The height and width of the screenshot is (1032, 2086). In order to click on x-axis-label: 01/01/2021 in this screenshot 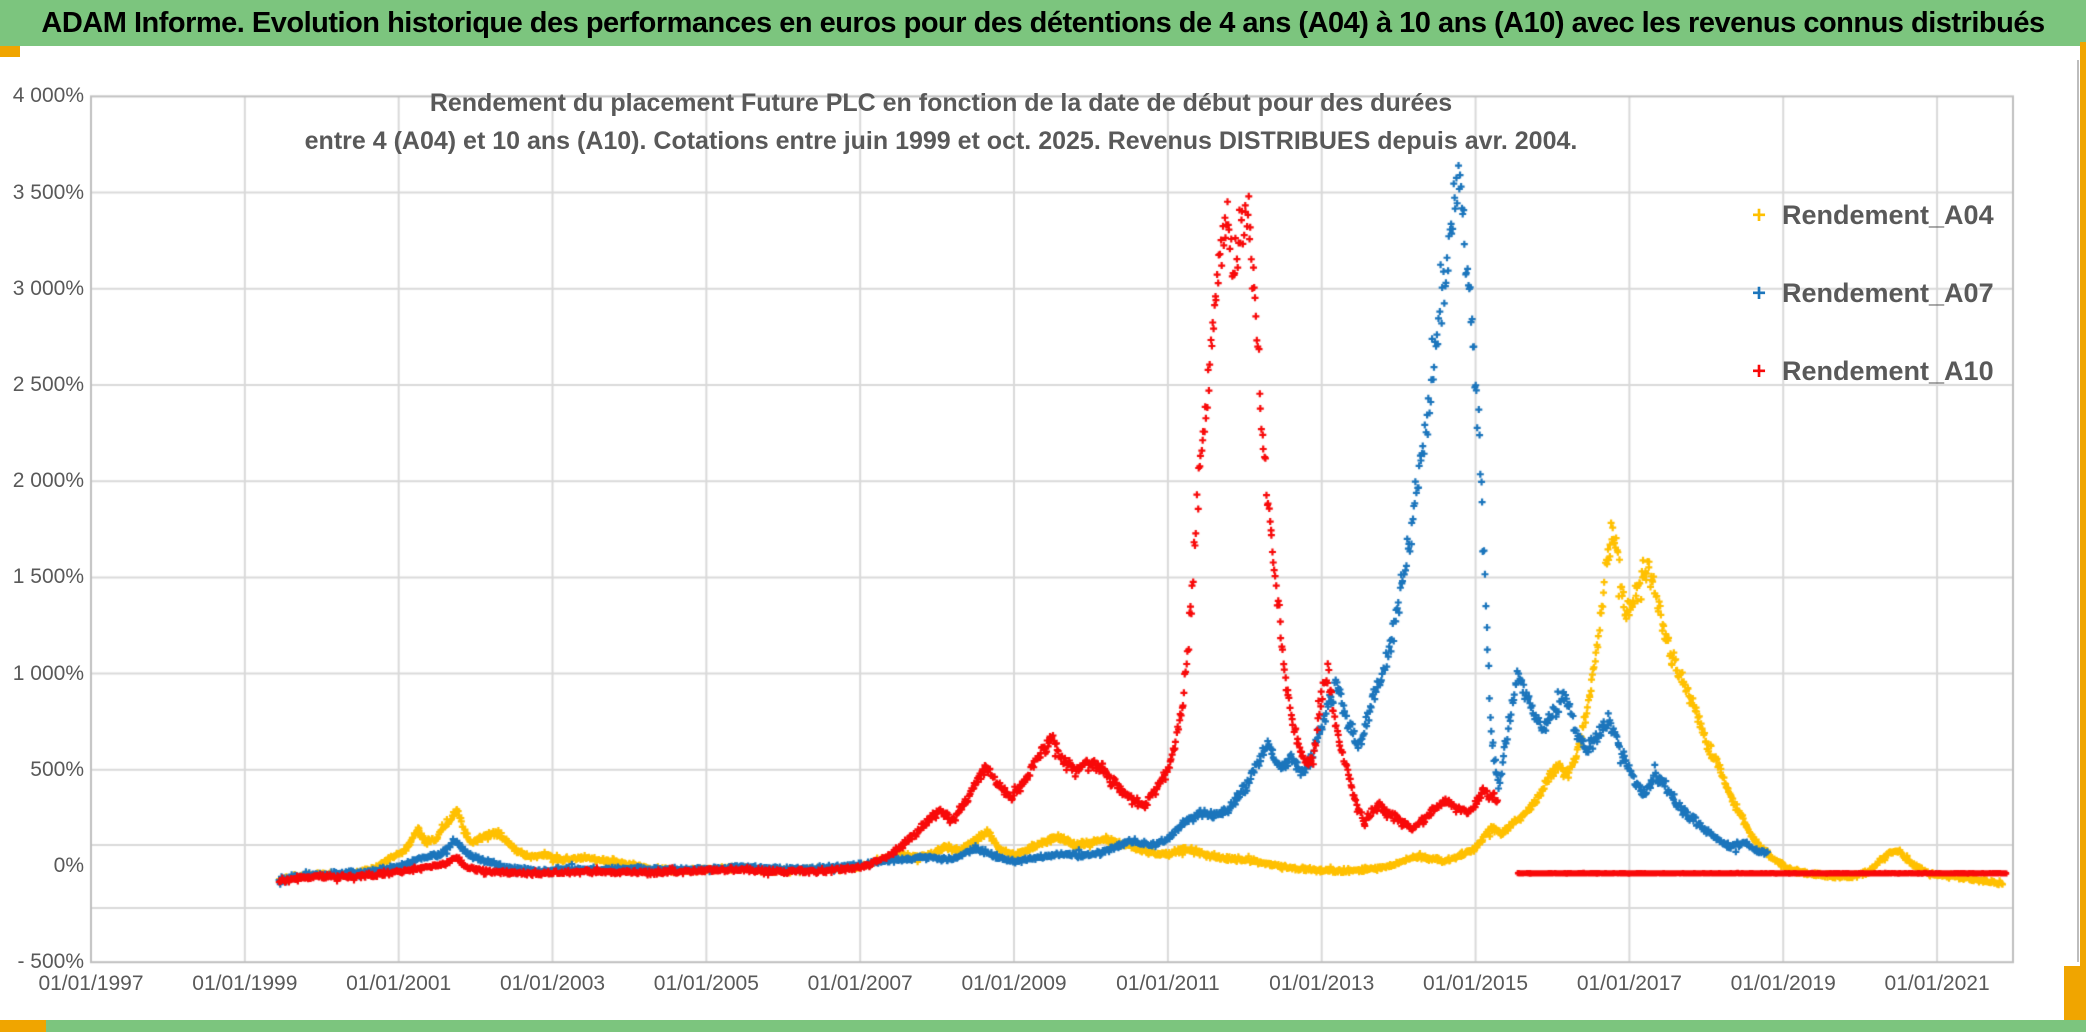, I will do `click(1937, 983)`.